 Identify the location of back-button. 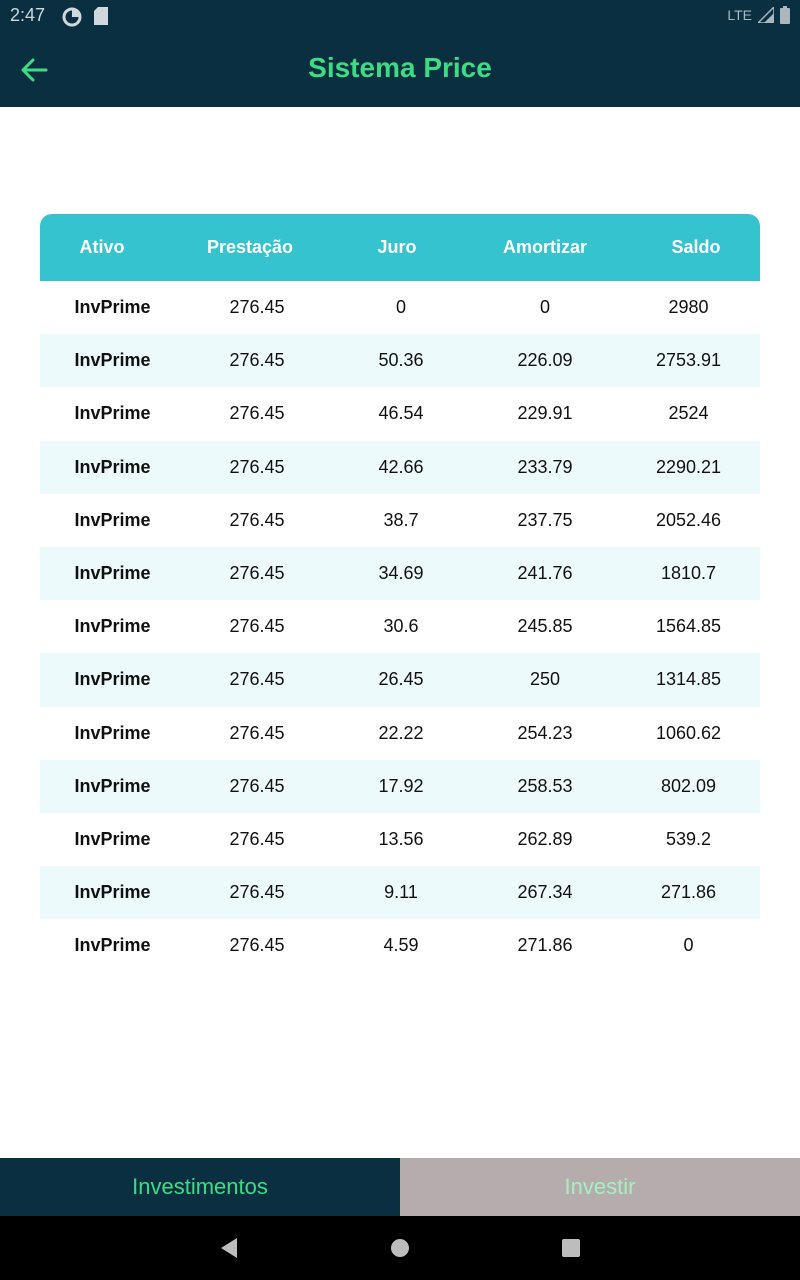
(35, 70).